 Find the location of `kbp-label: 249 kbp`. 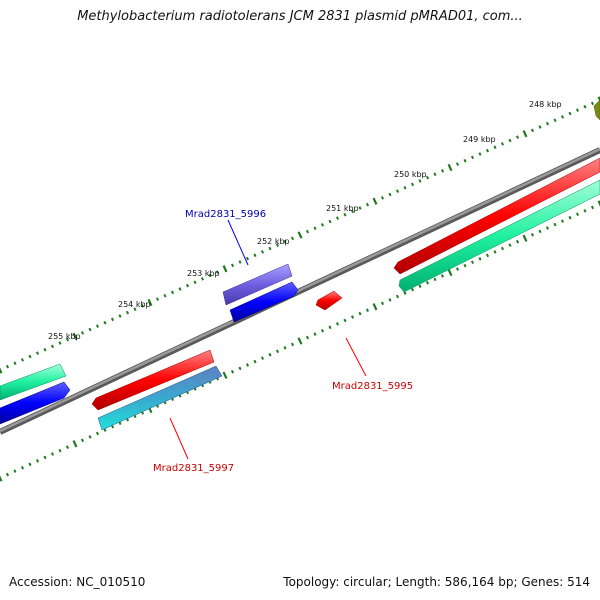

kbp-label: 249 kbp is located at coordinates (479, 139).